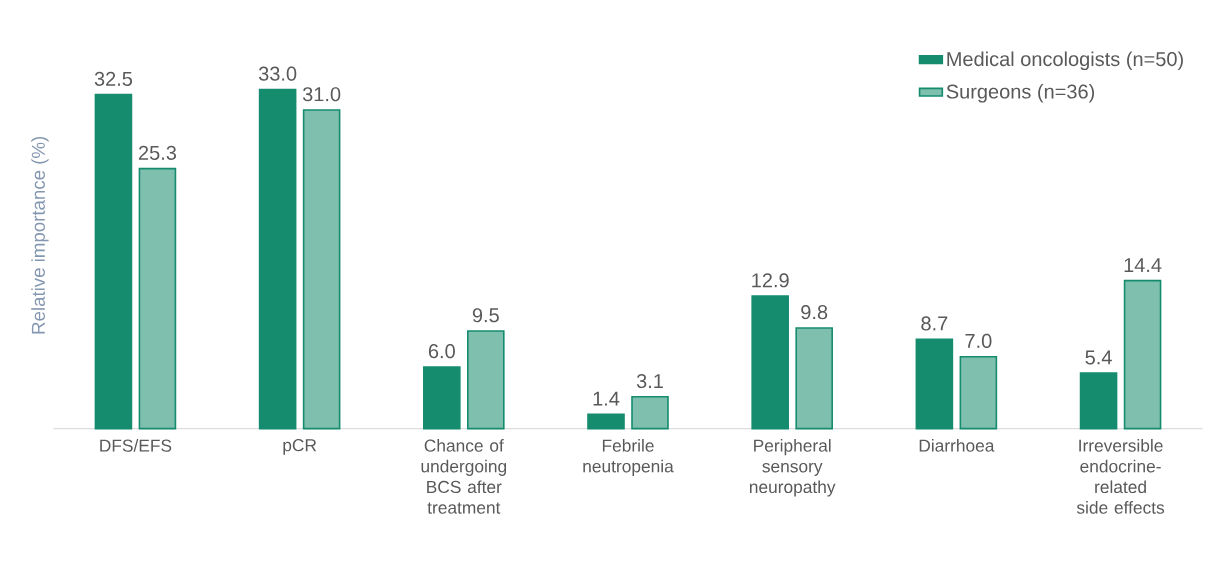 This screenshot has width=1214, height=574. Describe the element at coordinates (441, 351) in the screenshot. I see `data-label: 6.0` at that location.